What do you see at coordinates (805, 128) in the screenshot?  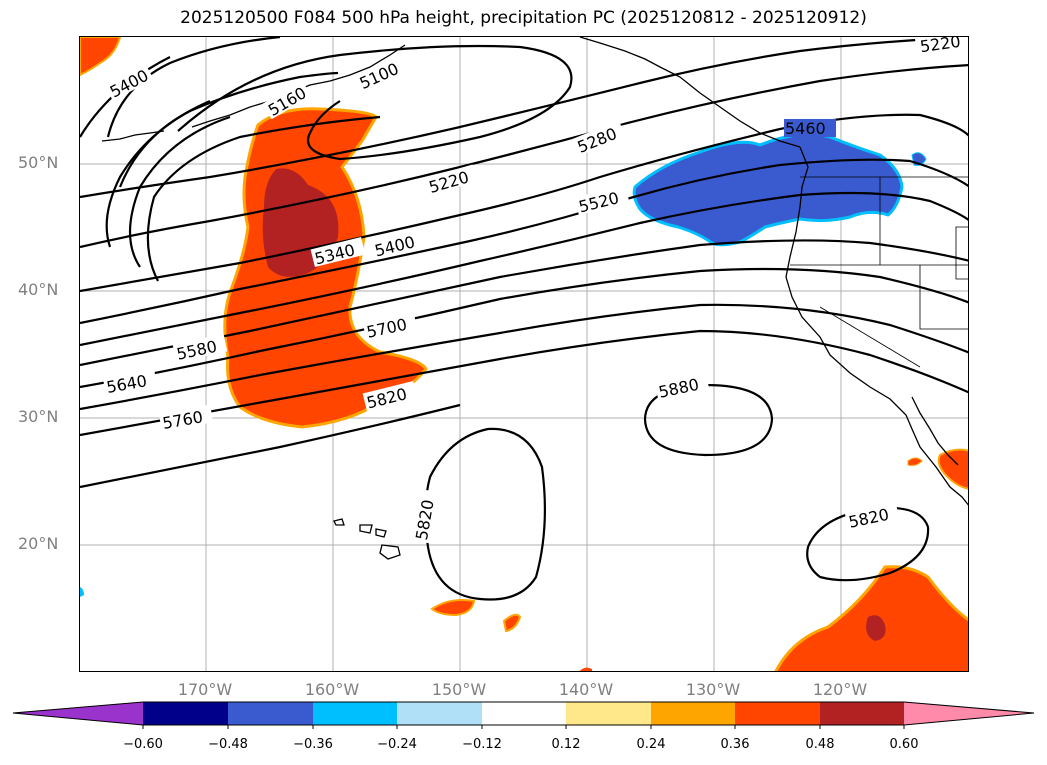 I see `contour-label-5460: 5460` at bounding box center [805, 128].